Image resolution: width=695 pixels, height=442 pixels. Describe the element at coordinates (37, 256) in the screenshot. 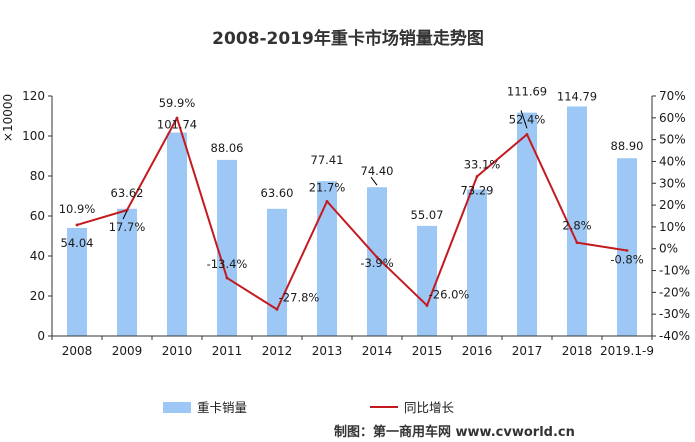

I see `left-tick-label: 40` at that location.